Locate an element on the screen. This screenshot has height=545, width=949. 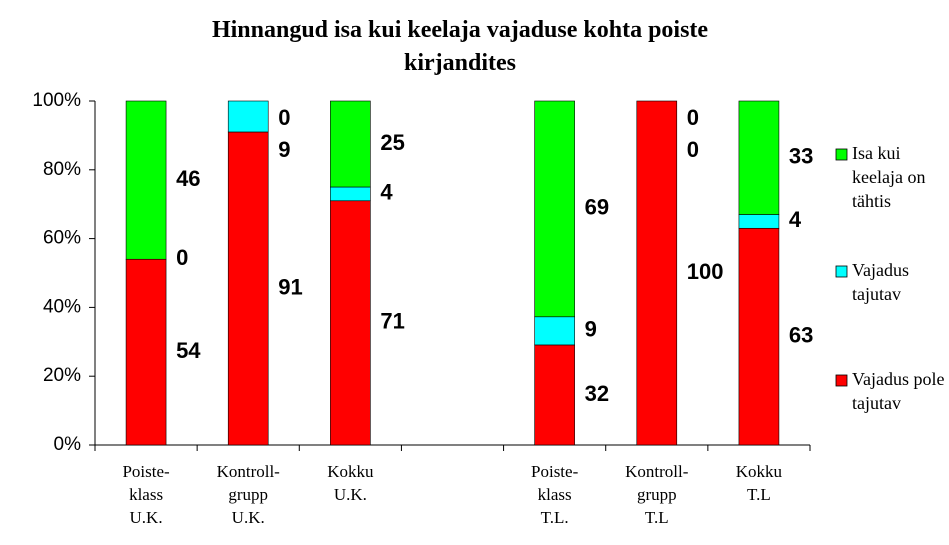
legend-label: Vajadus pole tajutav is located at coordinates (898, 391).